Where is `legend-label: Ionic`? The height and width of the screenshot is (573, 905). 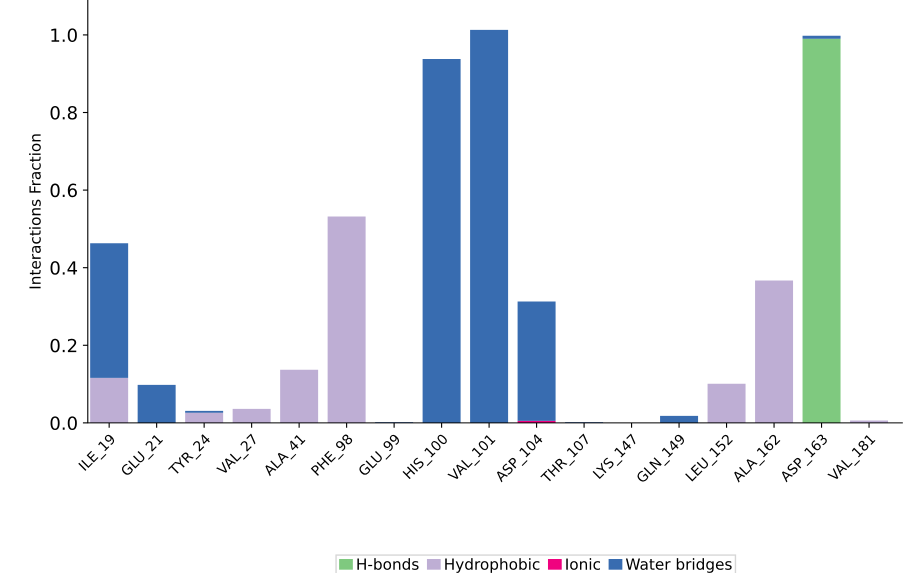
legend-label: Ionic is located at coordinates (583, 564).